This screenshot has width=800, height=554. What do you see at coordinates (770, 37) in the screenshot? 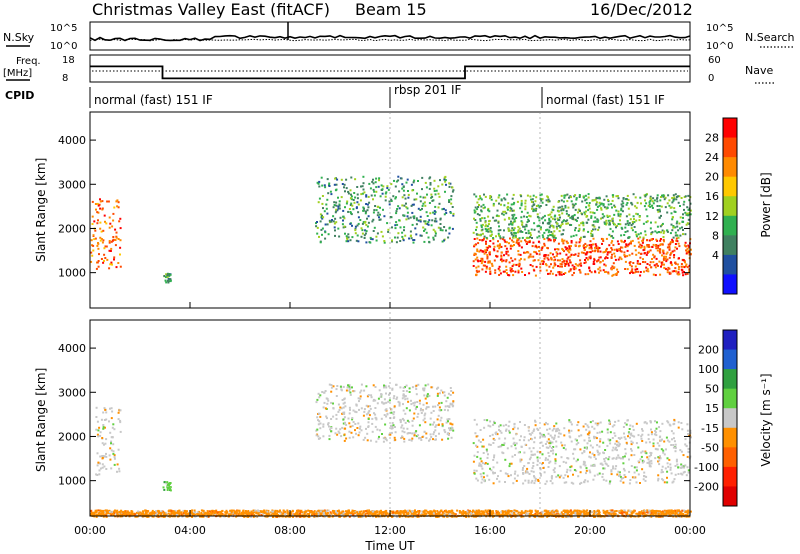
I see `nsearch-label: N.Search` at bounding box center [770, 37].